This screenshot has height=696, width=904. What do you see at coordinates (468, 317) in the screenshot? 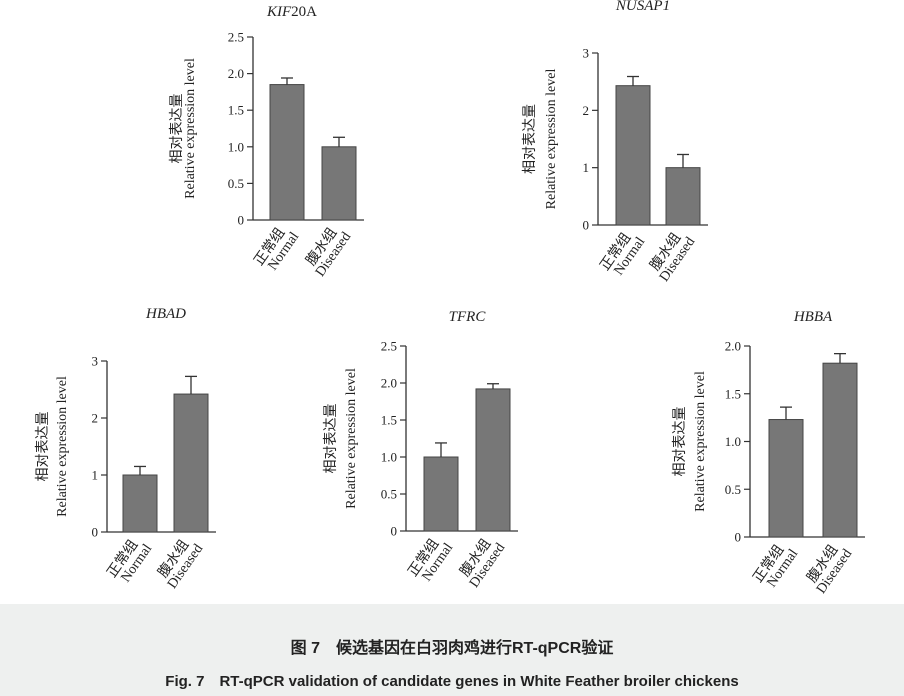
I see `chart-title: TFRC` at bounding box center [468, 317].